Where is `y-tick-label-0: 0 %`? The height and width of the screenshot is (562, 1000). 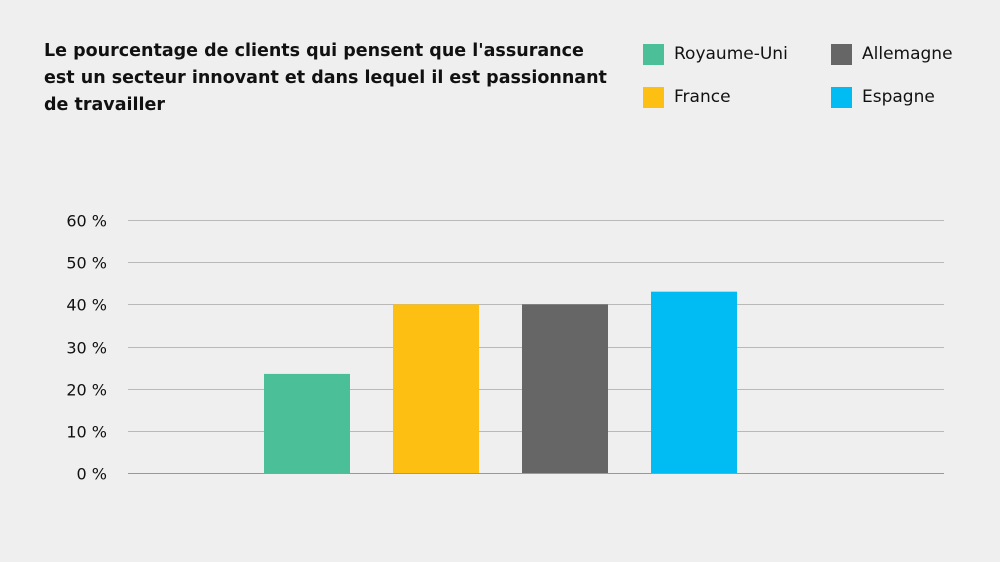
y-tick-label-0: 0 % is located at coordinates (92, 474).